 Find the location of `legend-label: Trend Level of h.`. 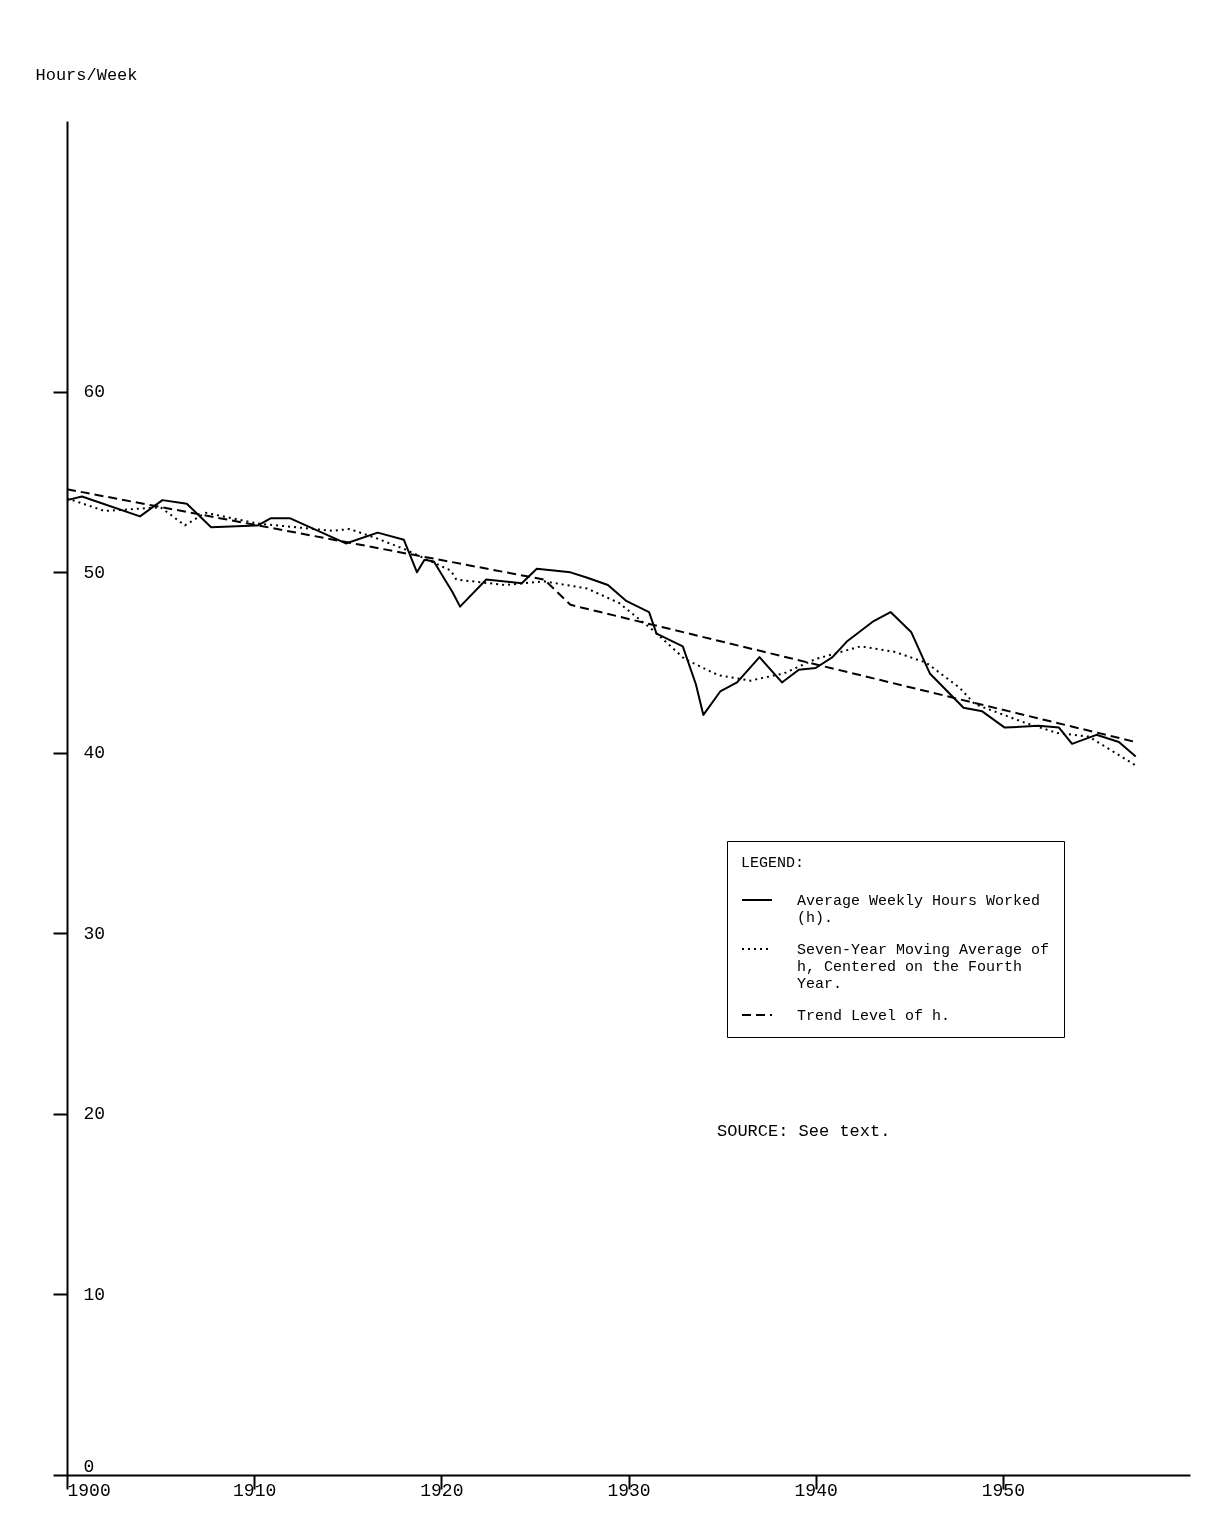

legend-label: Trend Level of h. is located at coordinates (874, 1016).